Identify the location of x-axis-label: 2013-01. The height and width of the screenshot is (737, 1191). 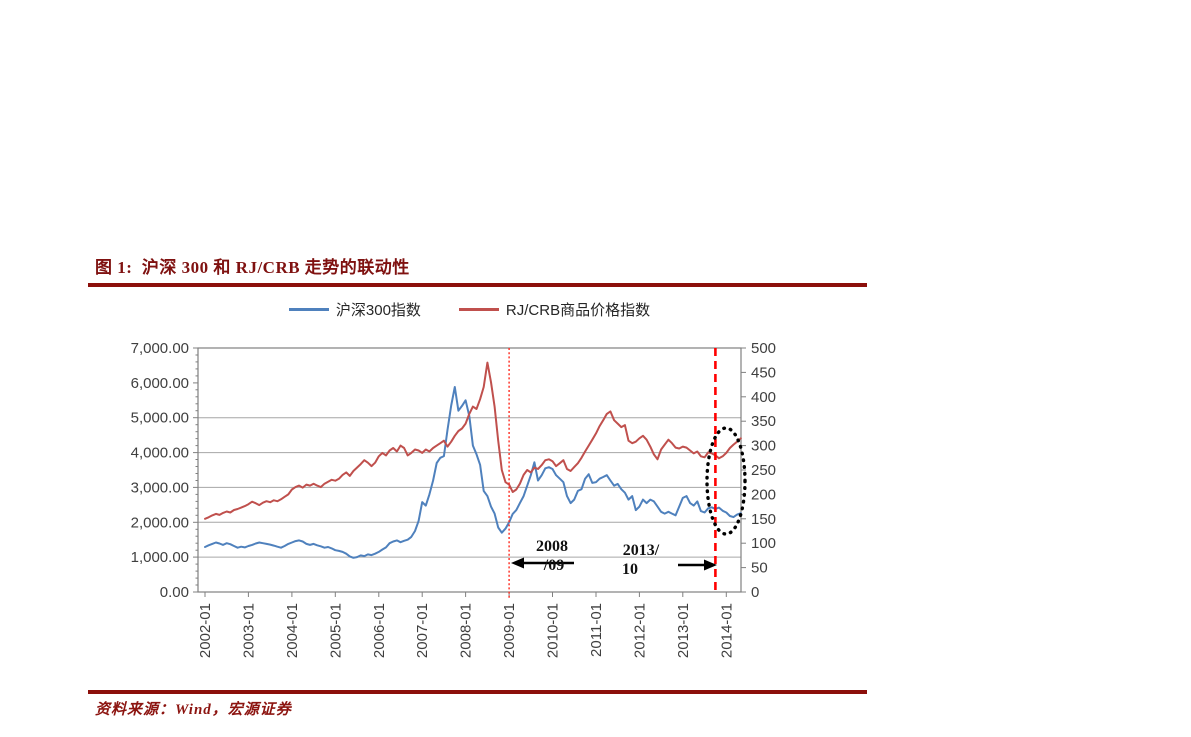
(683, 630).